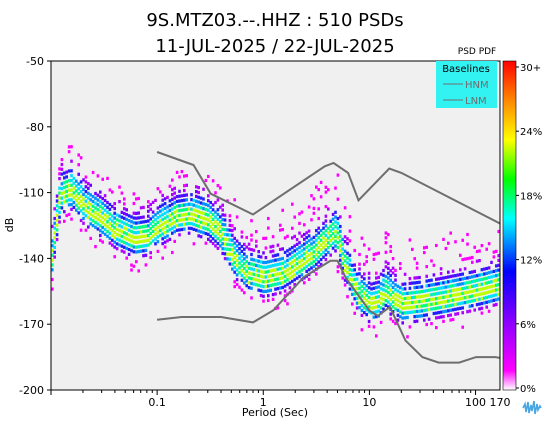 Image resolution: width=550 pixels, height=430 pixels. Describe the element at coordinates (35, 127) in the screenshot. I see `y-tick-label: -80` at that location.